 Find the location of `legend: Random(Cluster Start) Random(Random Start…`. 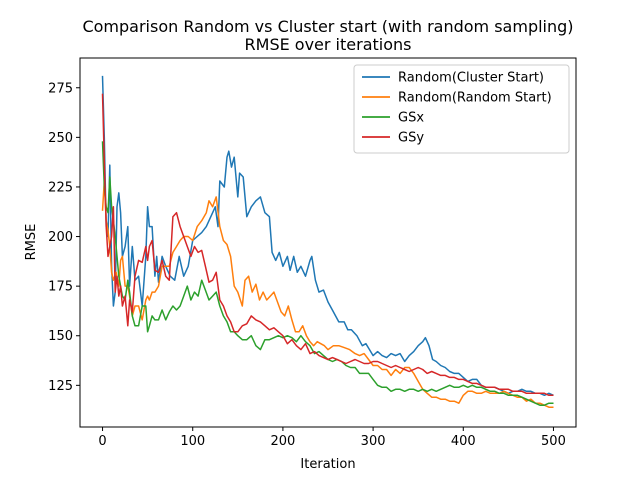

legend: Random(Cluster Start) Random(Random Start… is located at coordinates (461, 109).